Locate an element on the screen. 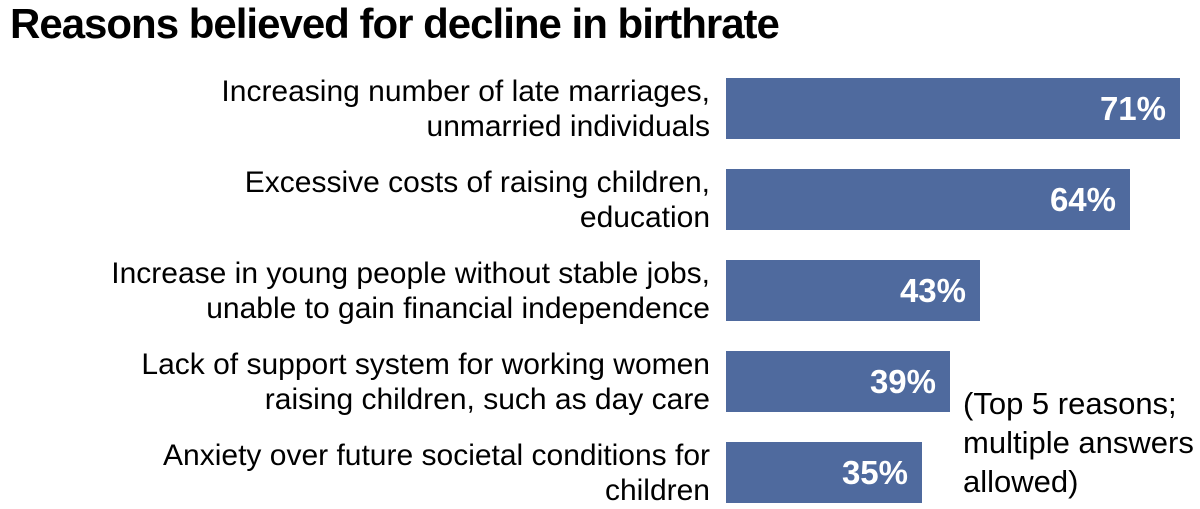  bar-value-label: 35% is located at coordinates (874, 472).